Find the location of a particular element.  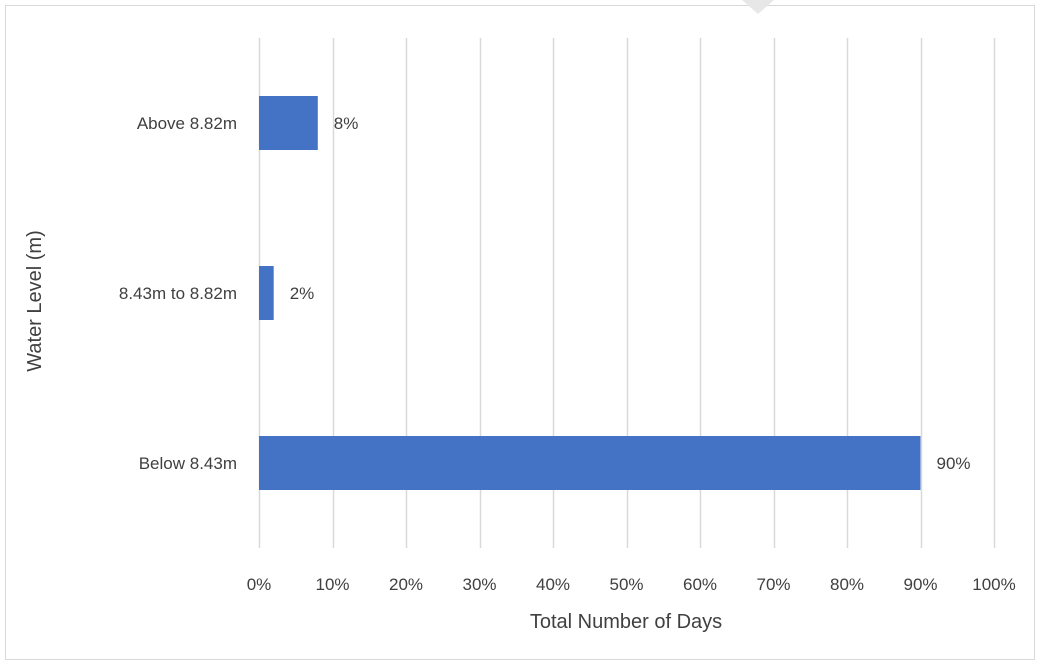

data-label: 90% is located at coordinates (954, 463).